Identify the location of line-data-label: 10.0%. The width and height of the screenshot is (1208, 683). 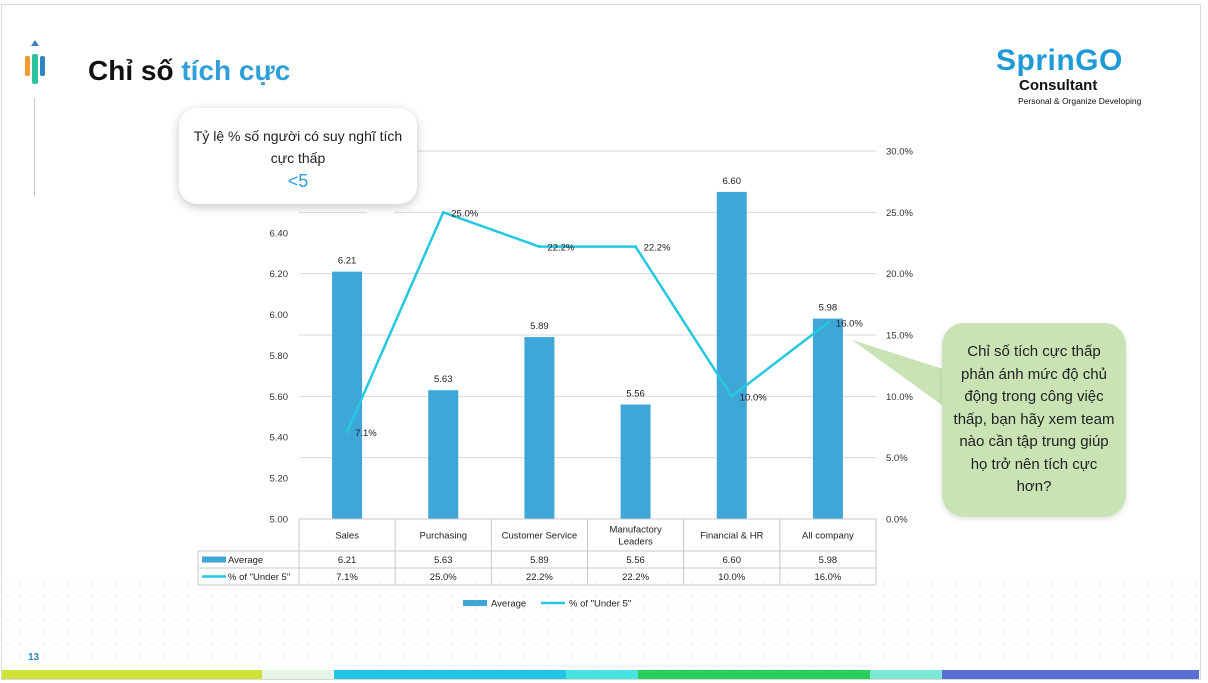
(753, 397).